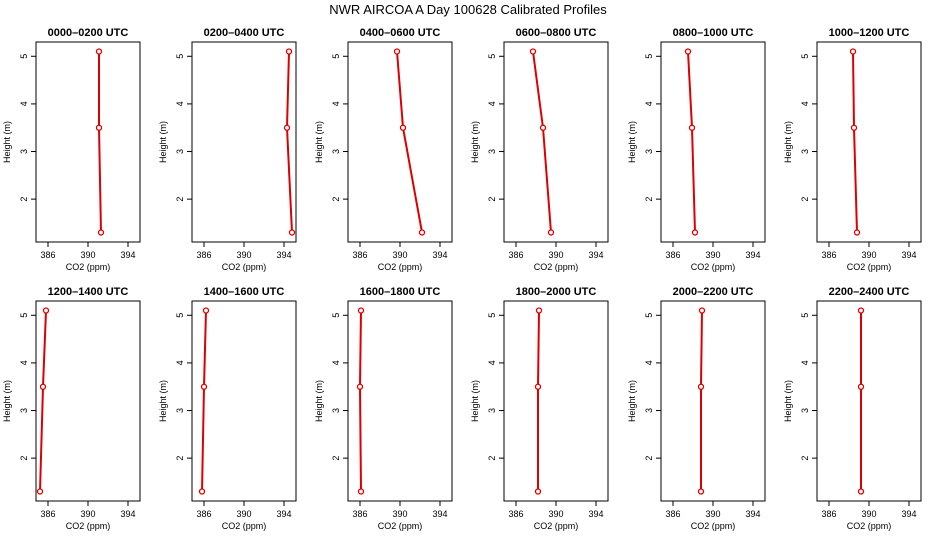 The height and width of the screenshot is (540, 936). Describe the element at coordinates (336, 410) in the screenshot. I see `panel-9-y-tick-label: 3` at that location.